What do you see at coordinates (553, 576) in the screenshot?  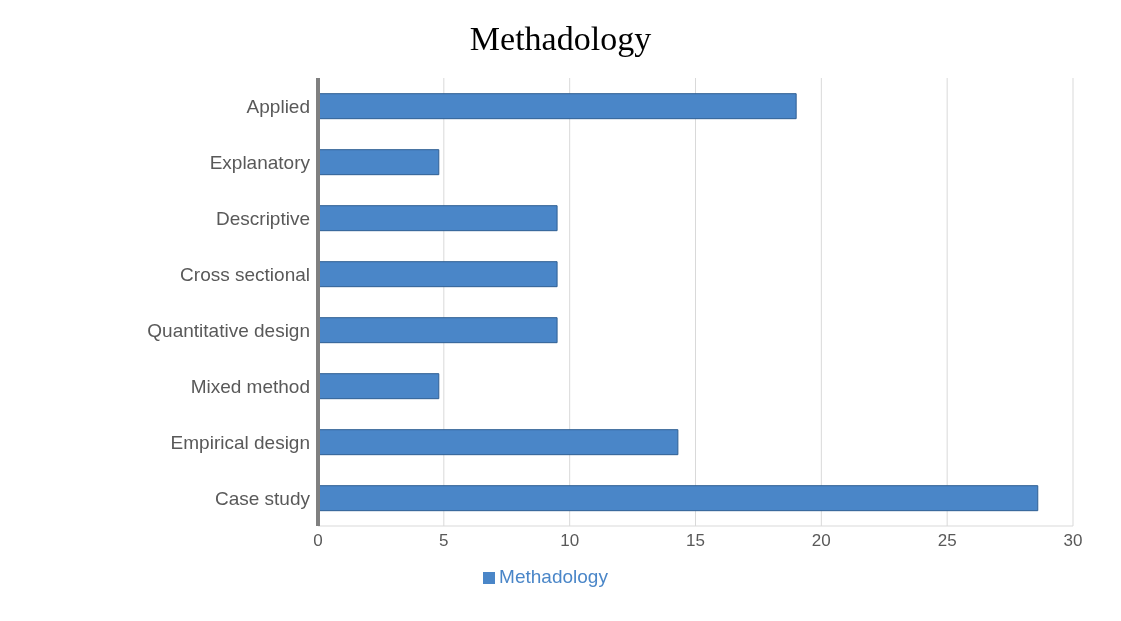 I see `legend-label: Methadology` at bounding box center [553, 576].